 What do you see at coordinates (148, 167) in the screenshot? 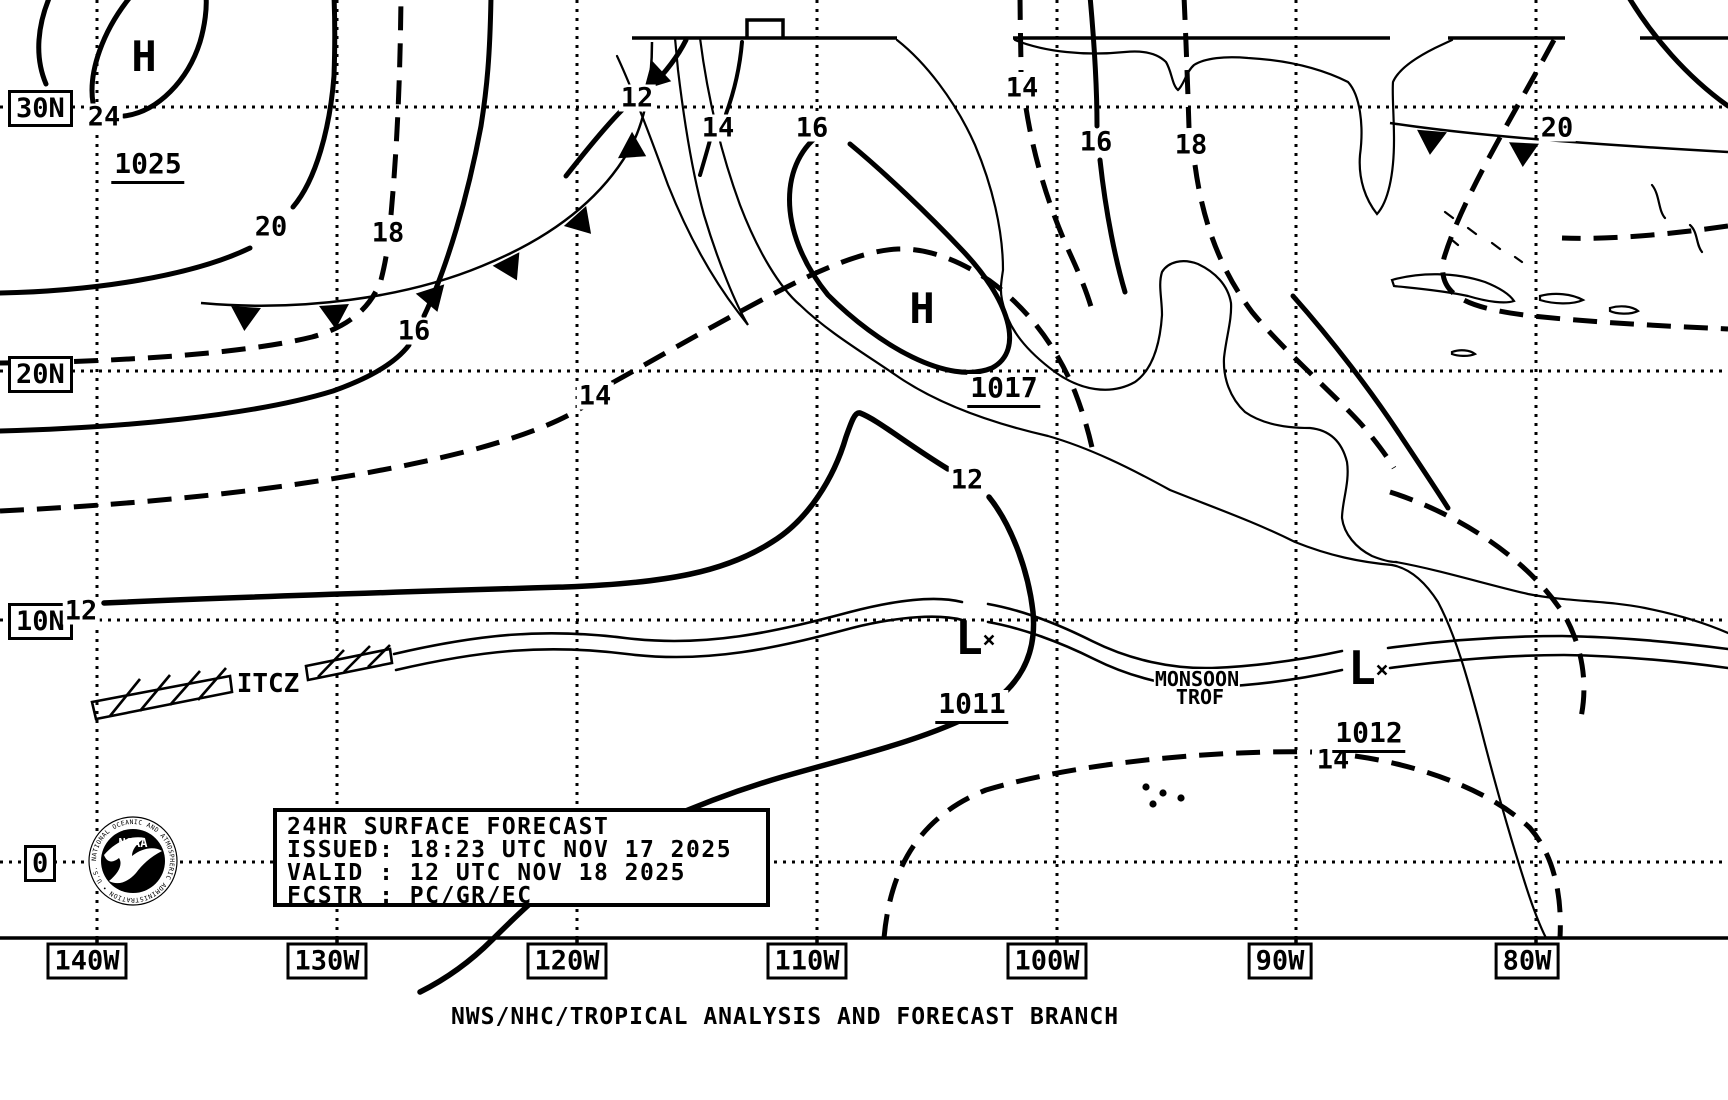
I see `high-value: 1025` at bounding box center [148, 167].